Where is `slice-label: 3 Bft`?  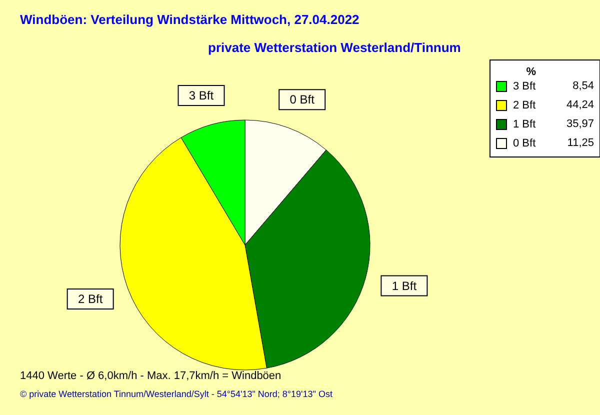 slice-label: 3 Bft is located at coordinates (201, 95).